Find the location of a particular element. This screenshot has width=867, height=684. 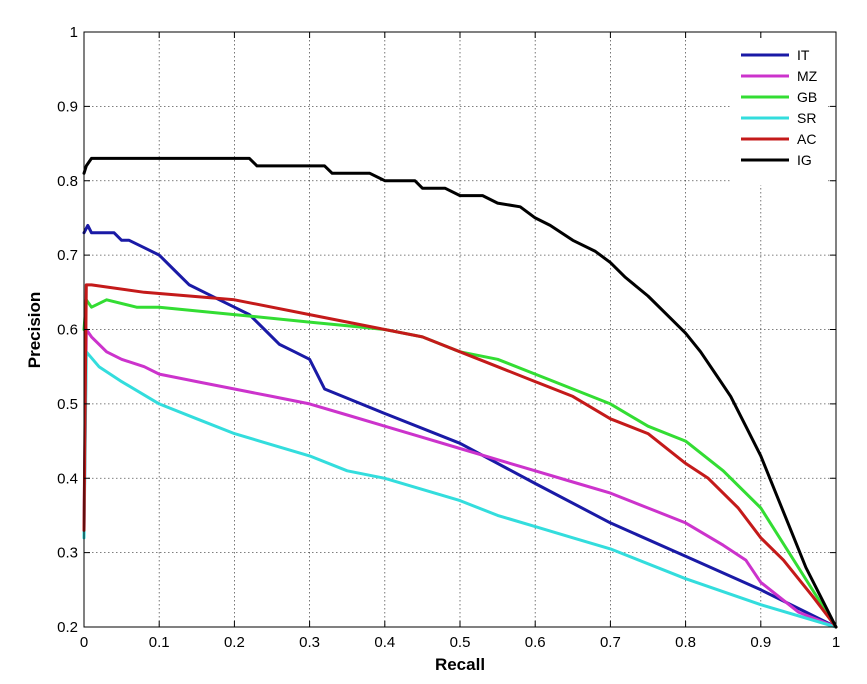

y-tick-label: 0.5 is located at coordinates (67, 404).